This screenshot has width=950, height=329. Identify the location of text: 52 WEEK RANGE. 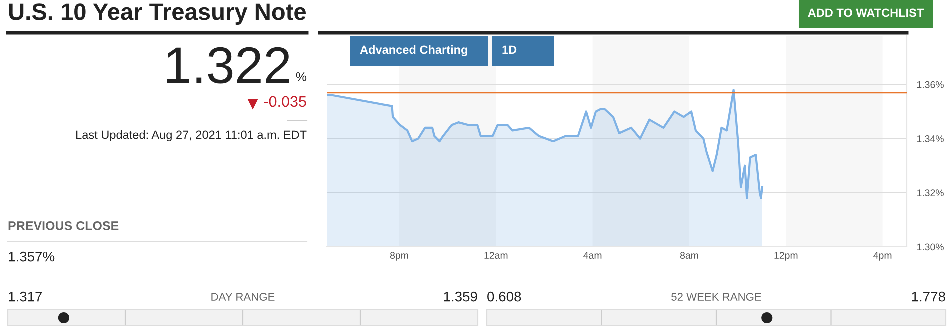
(717, 297).